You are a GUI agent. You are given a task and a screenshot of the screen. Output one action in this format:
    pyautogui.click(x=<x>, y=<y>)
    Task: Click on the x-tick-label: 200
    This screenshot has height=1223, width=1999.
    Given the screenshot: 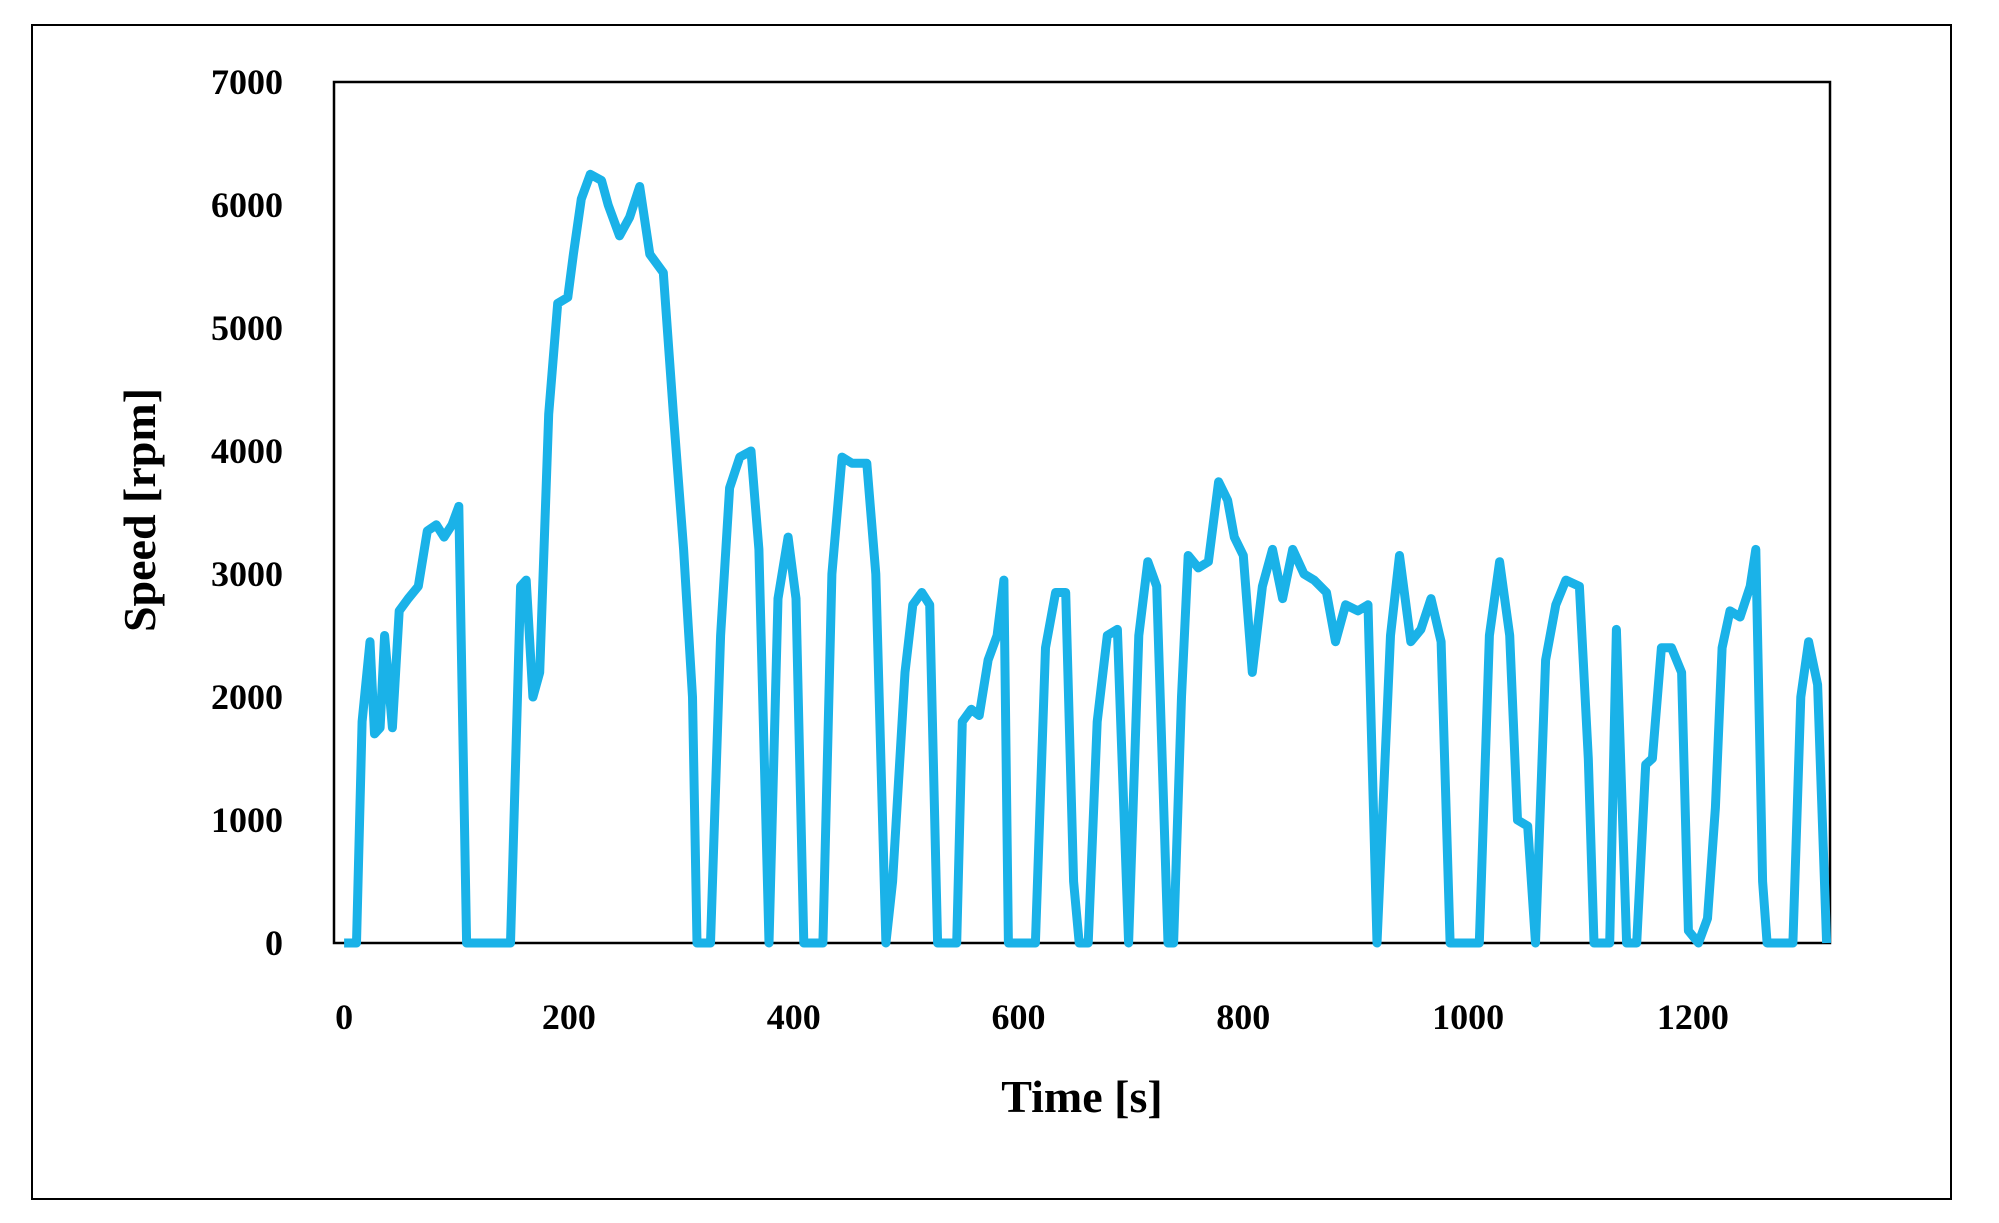 What is the action you would take?
    pyautogui.click(x=569, y=1017)
    